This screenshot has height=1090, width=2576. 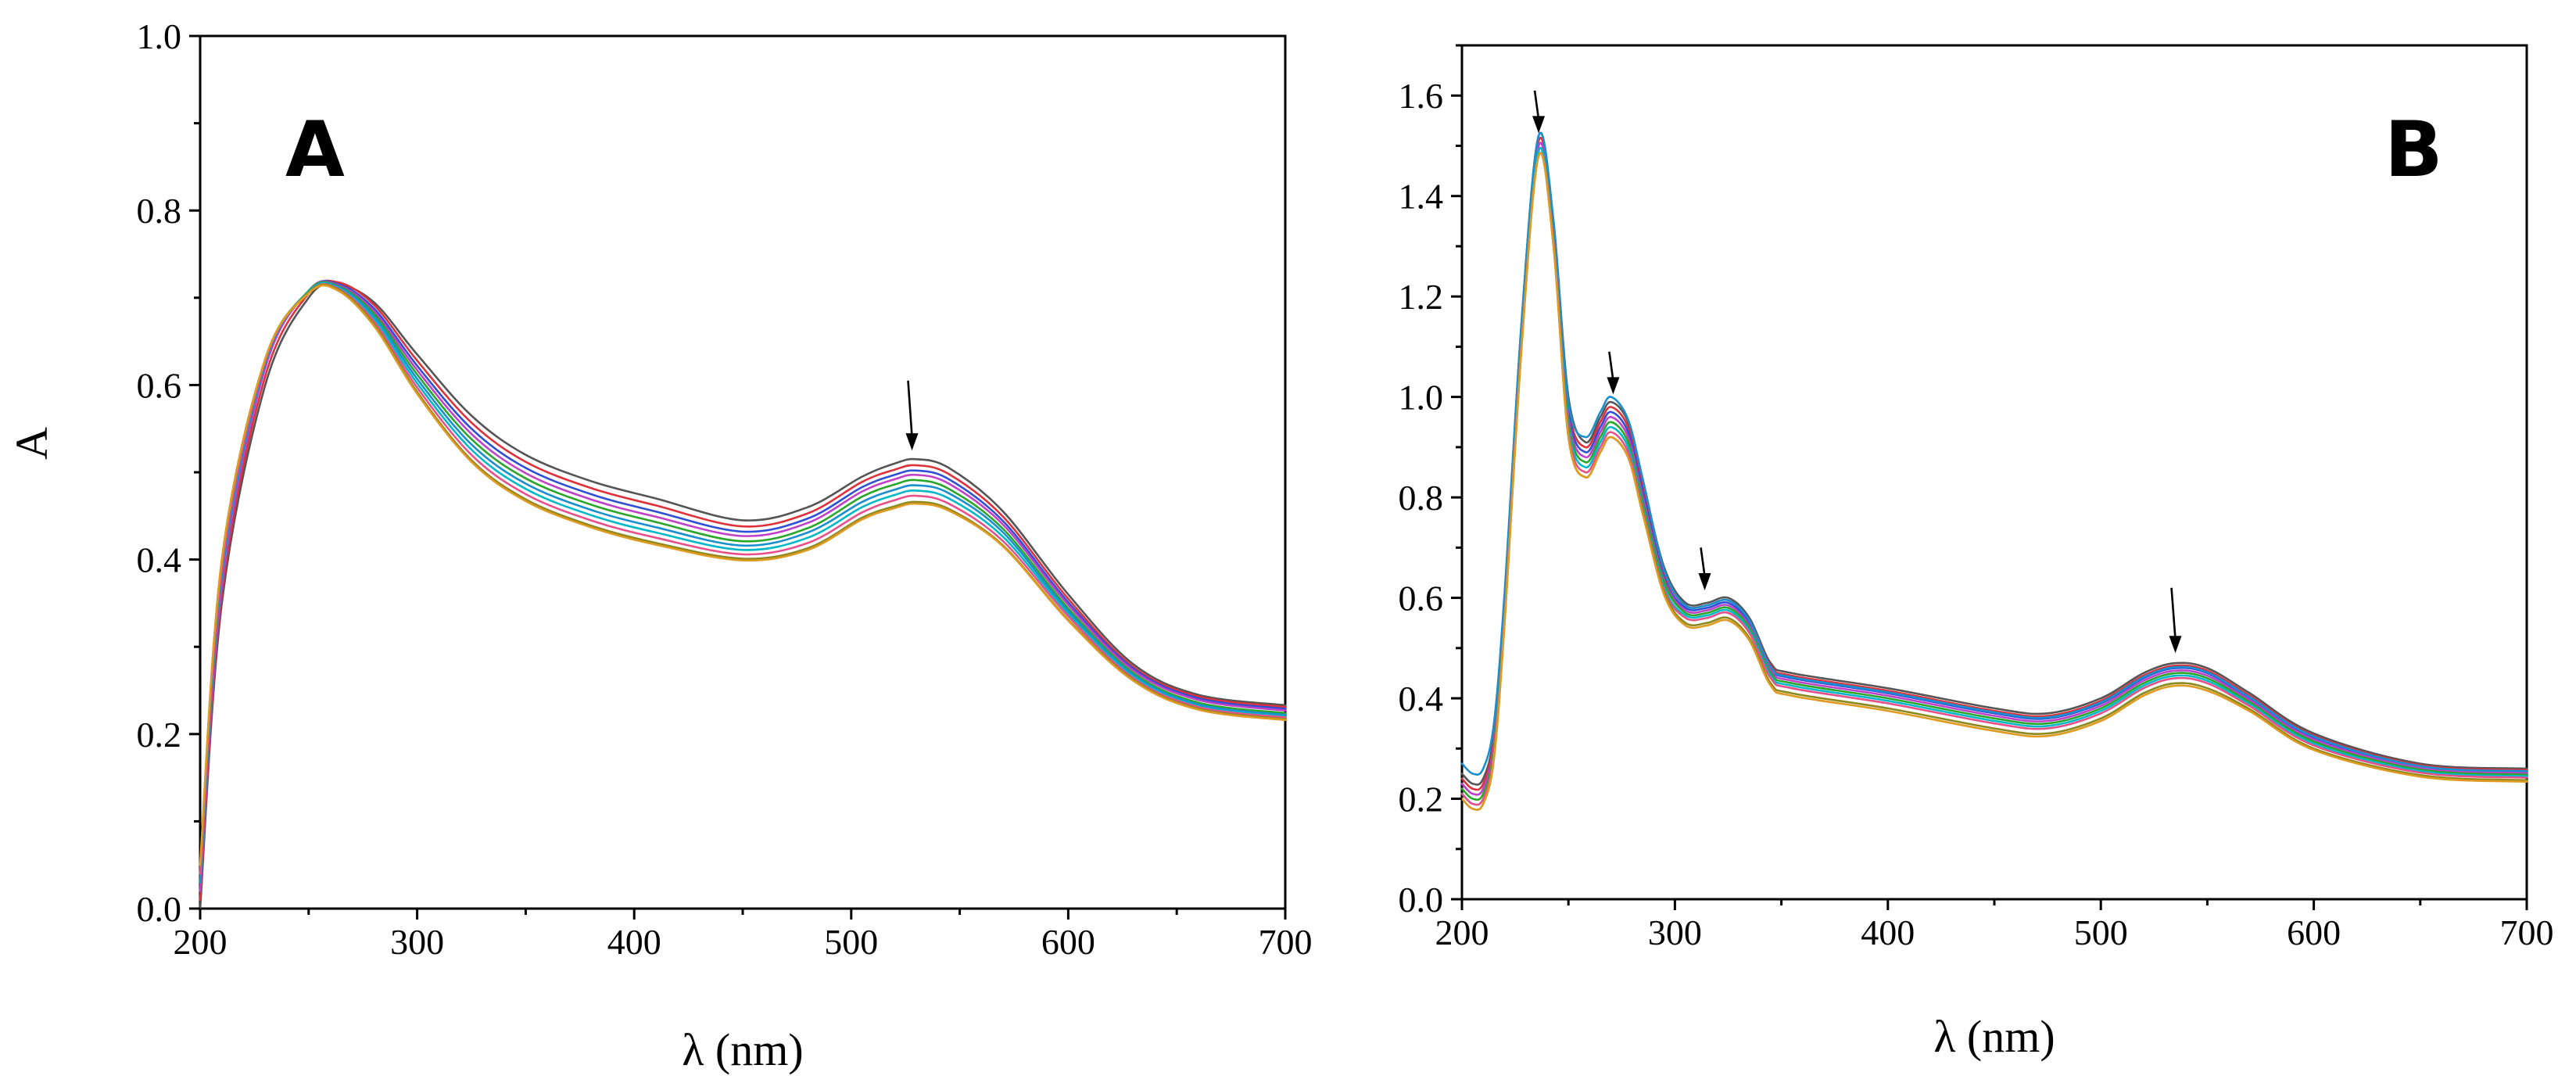 I want to click on panel-a-y-axis: 0.0 0.2 0.4 0.6 0.8 1.0, so click(x=168, y=473).